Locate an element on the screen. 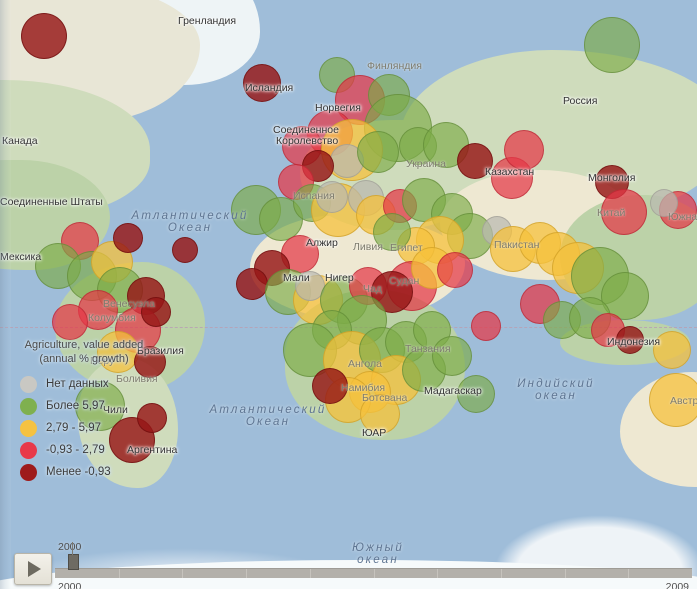  legend-item: Более 5,97 is located at coordinates (84, 406).